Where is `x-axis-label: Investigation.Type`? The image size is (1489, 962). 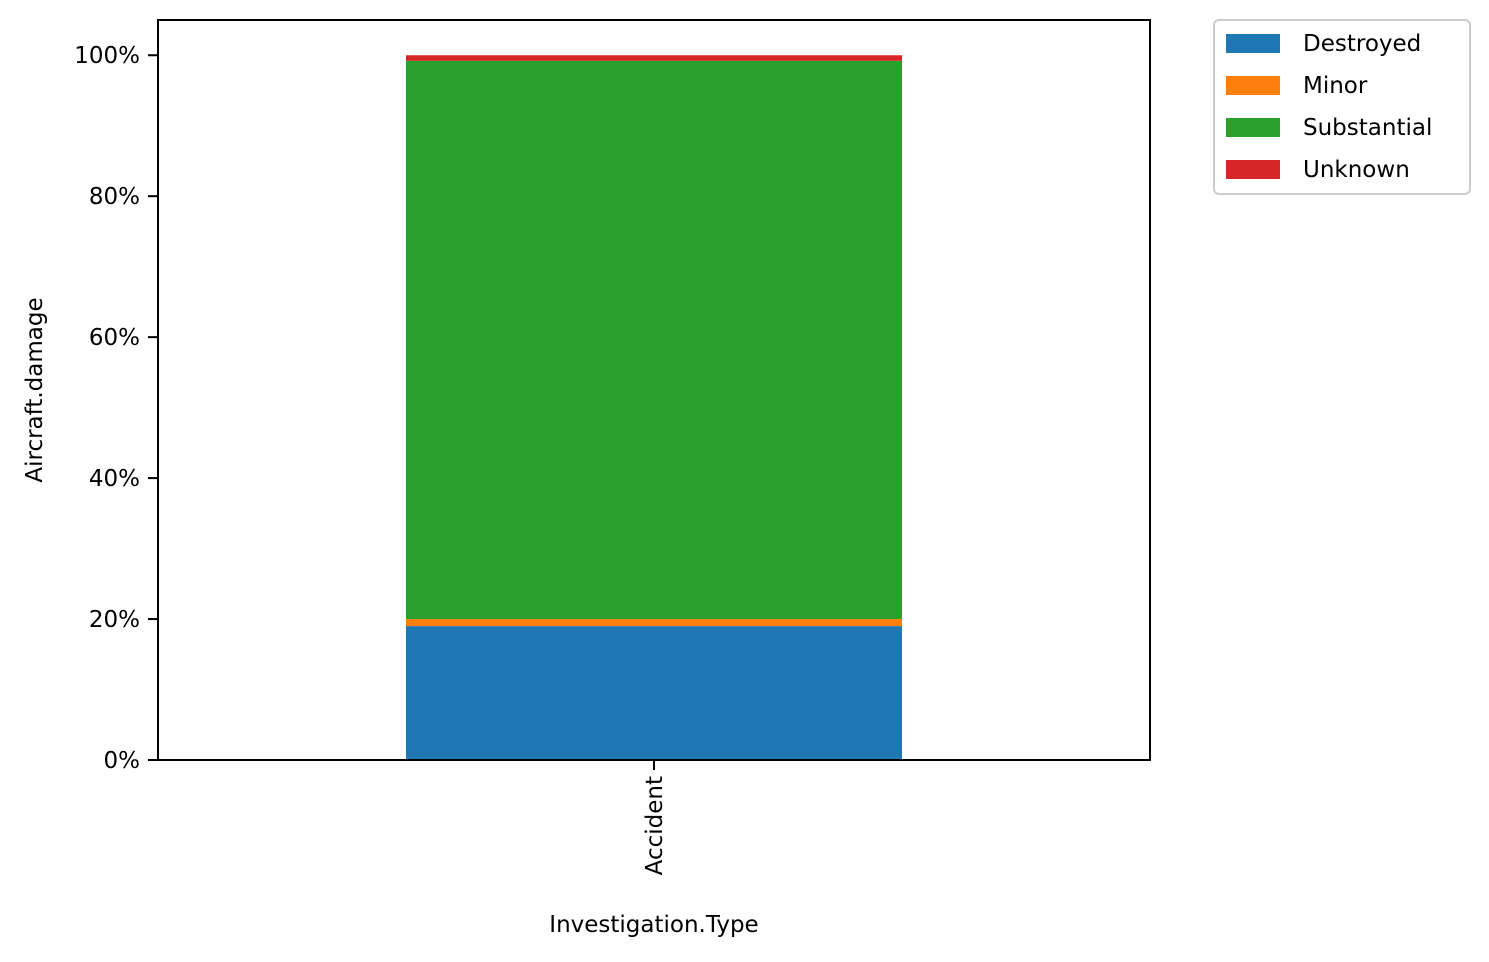
x-axis-label: Investigation.Type is located at coordinates (653, 925).